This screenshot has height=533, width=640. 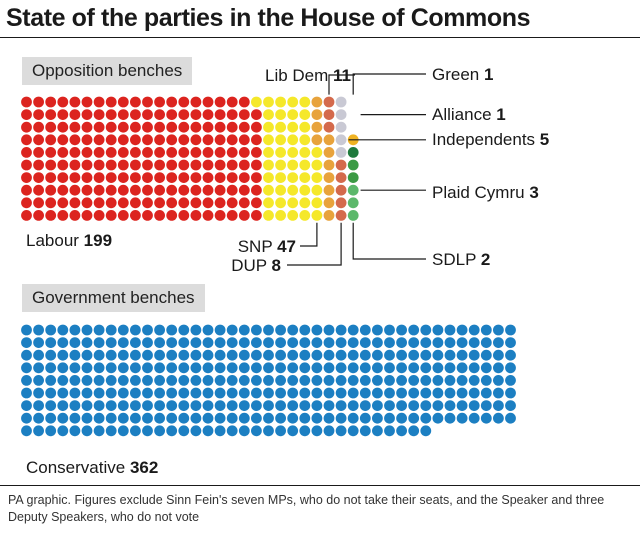 I want to click on title-rule, so click(x=320, y=37).